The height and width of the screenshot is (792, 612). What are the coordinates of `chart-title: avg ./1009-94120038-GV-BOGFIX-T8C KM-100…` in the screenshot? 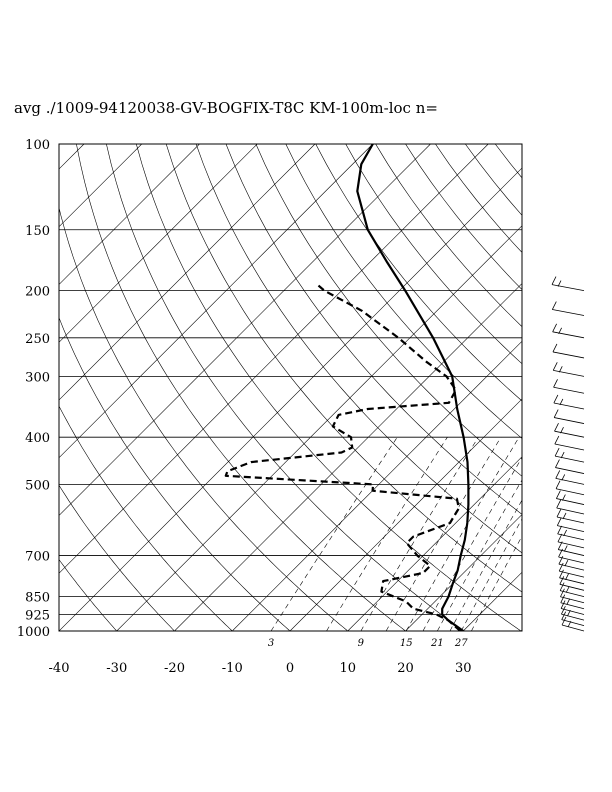 It's located at (226, 108).